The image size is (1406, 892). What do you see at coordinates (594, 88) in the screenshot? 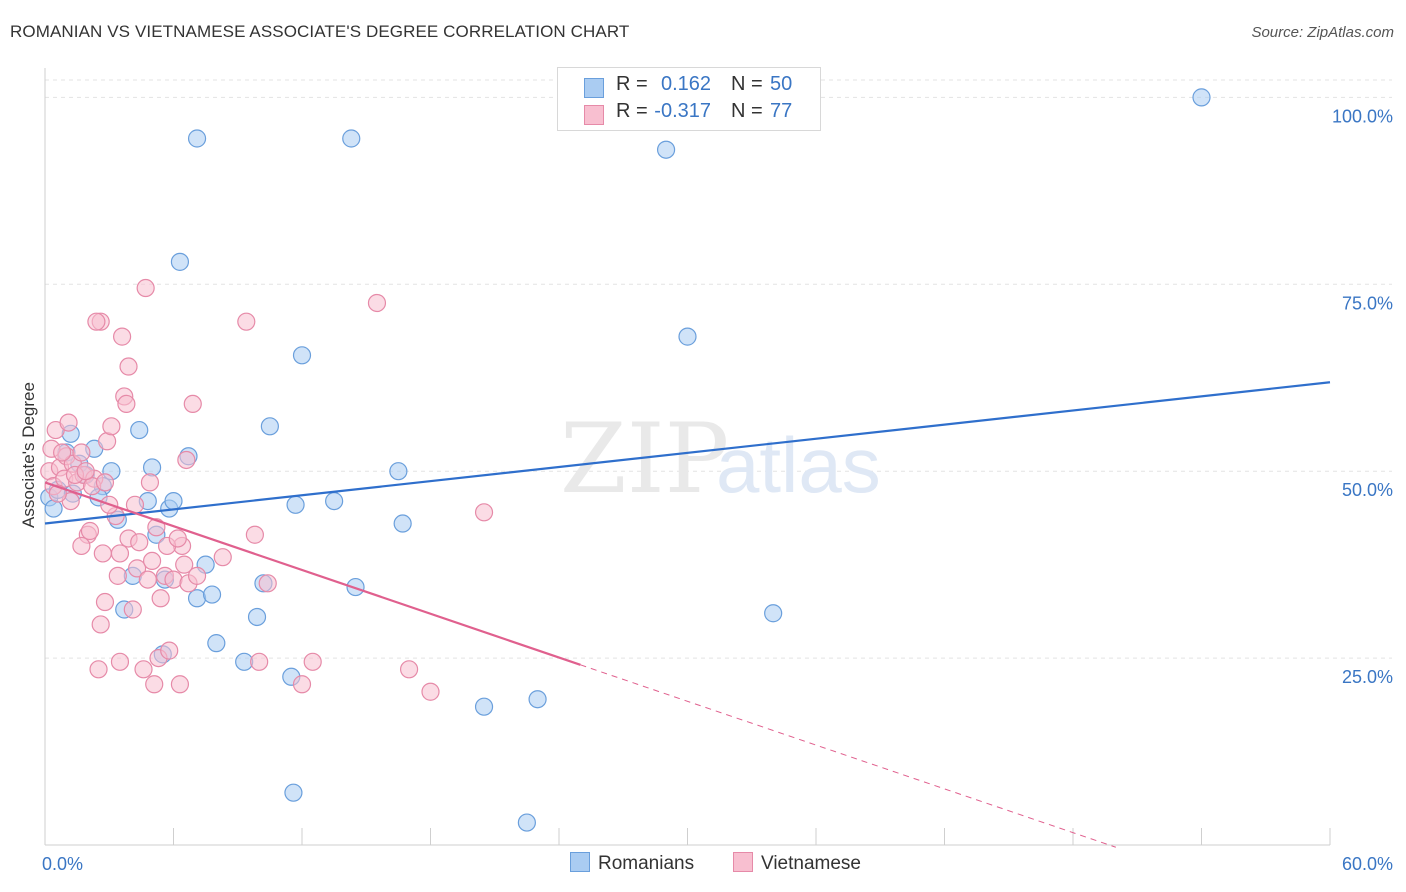
I see `romanians-swatch` at bounding box center [594, 88].